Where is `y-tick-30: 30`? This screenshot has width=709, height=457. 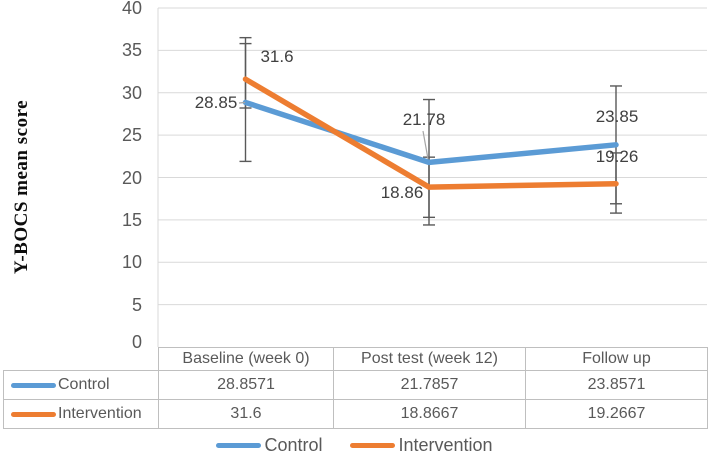
y-tick-30: 30 is located at coordinates (131, 92).